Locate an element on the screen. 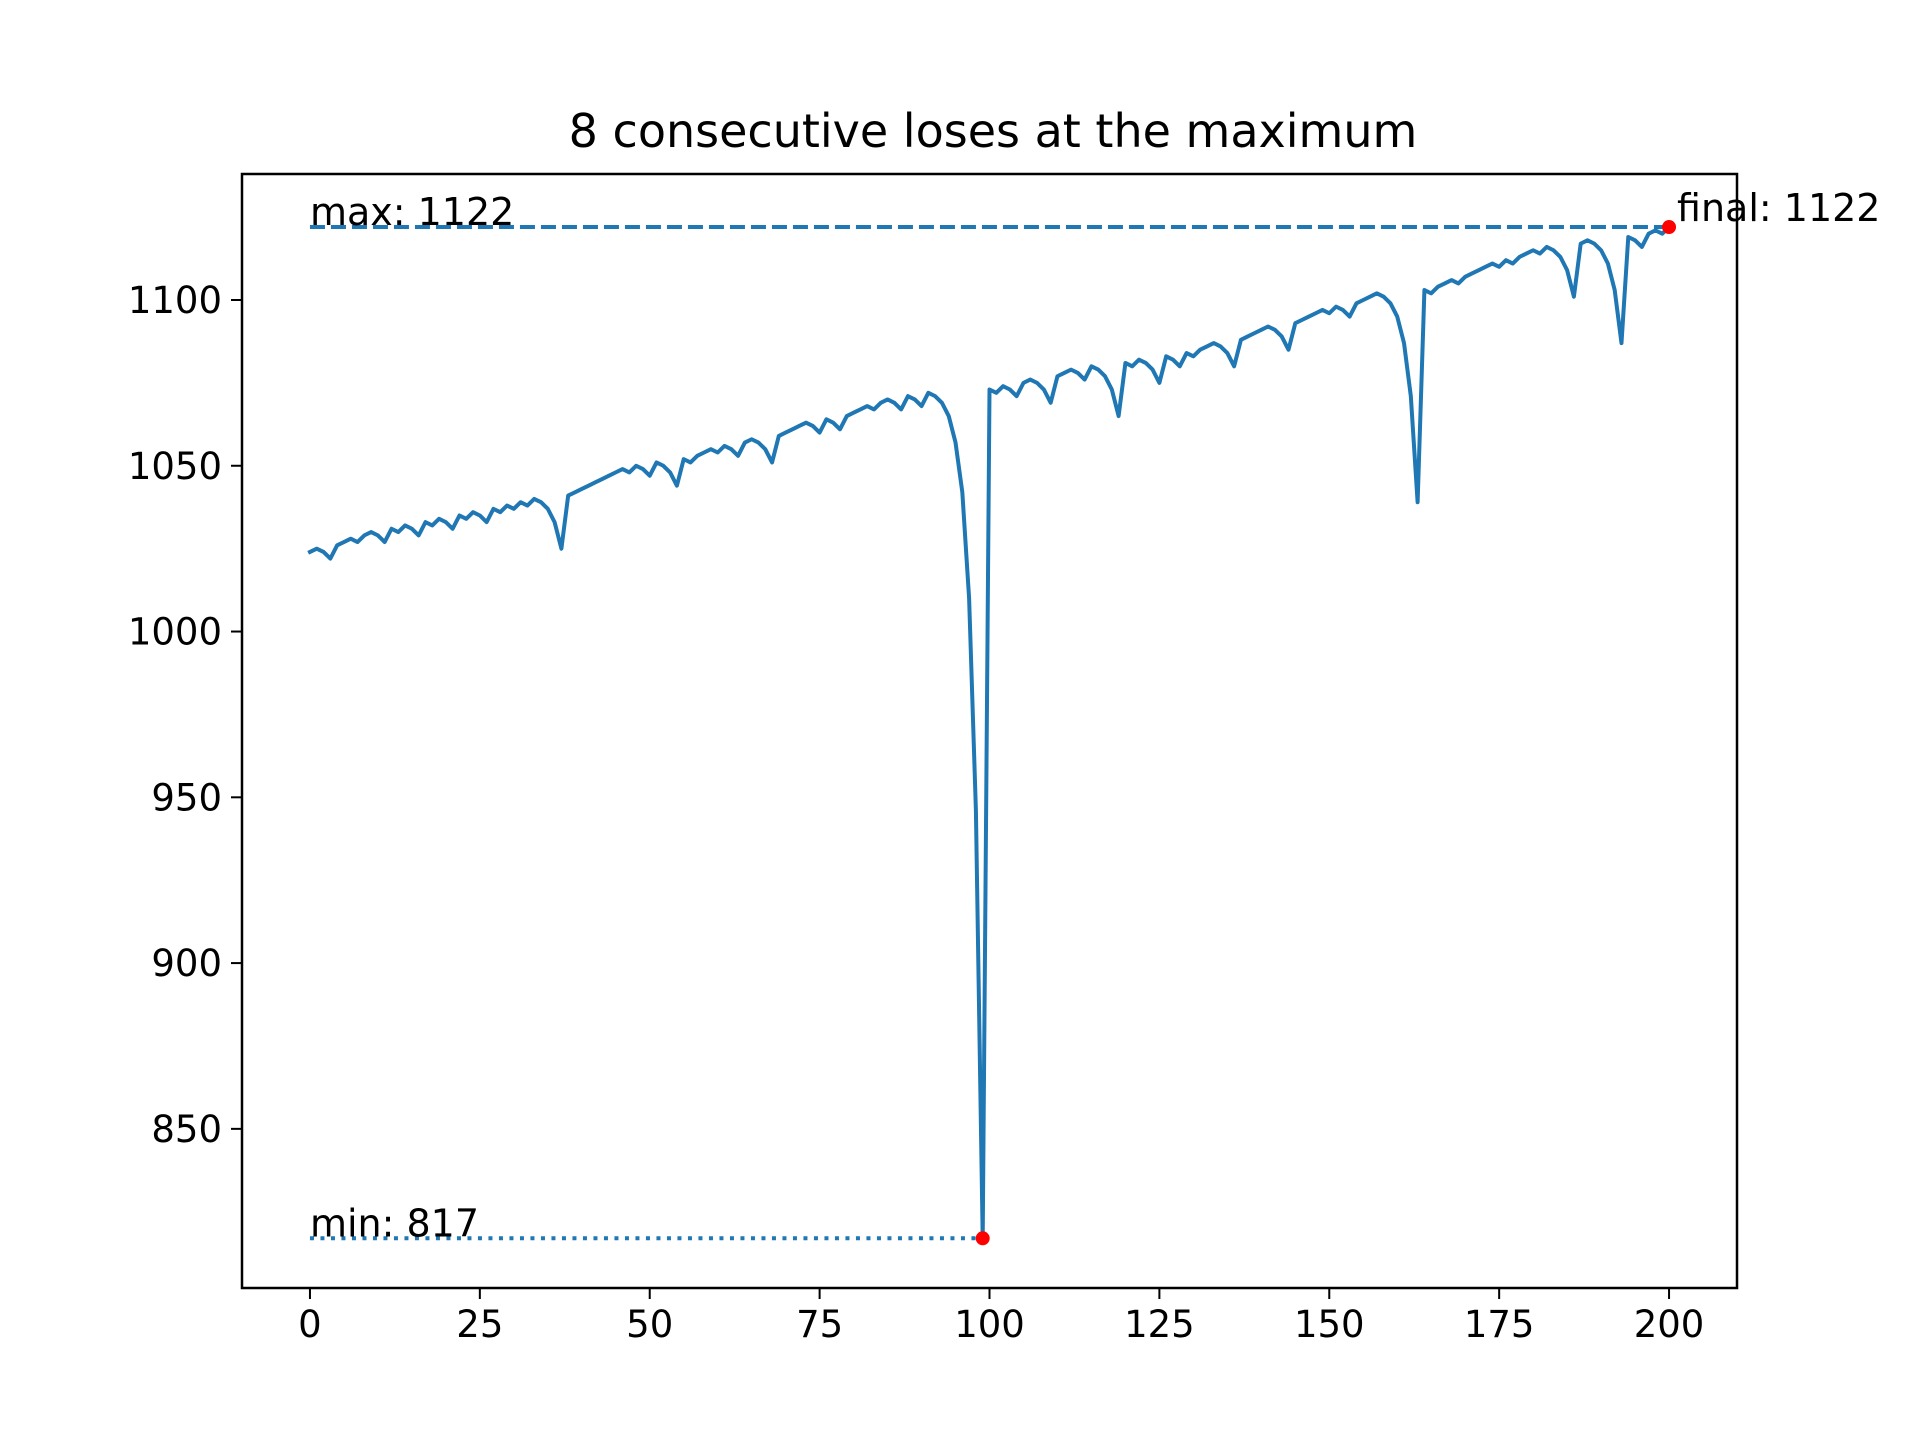 This screenshot has width=1920, height=1440. x-tick-label-175: 175 is located at coordinates (1499, 1324).